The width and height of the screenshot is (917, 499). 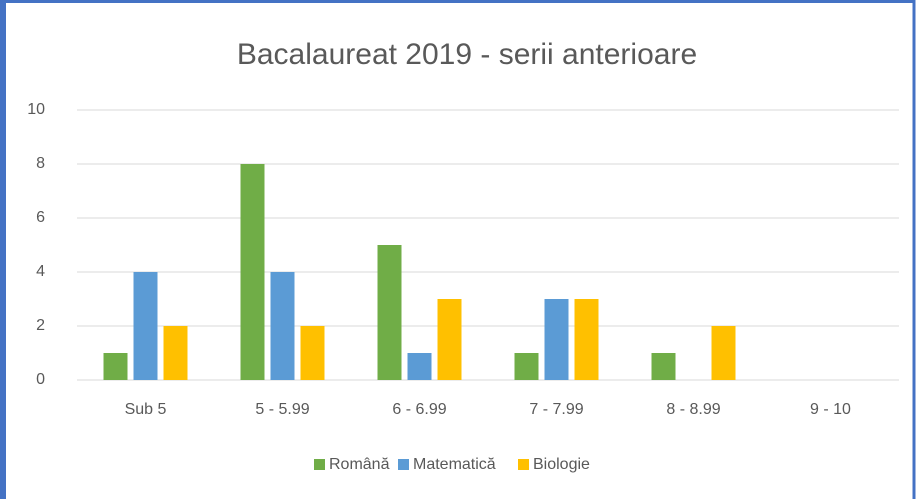 I want to click on legend-label: Matematică, so click(x=454, y=464).